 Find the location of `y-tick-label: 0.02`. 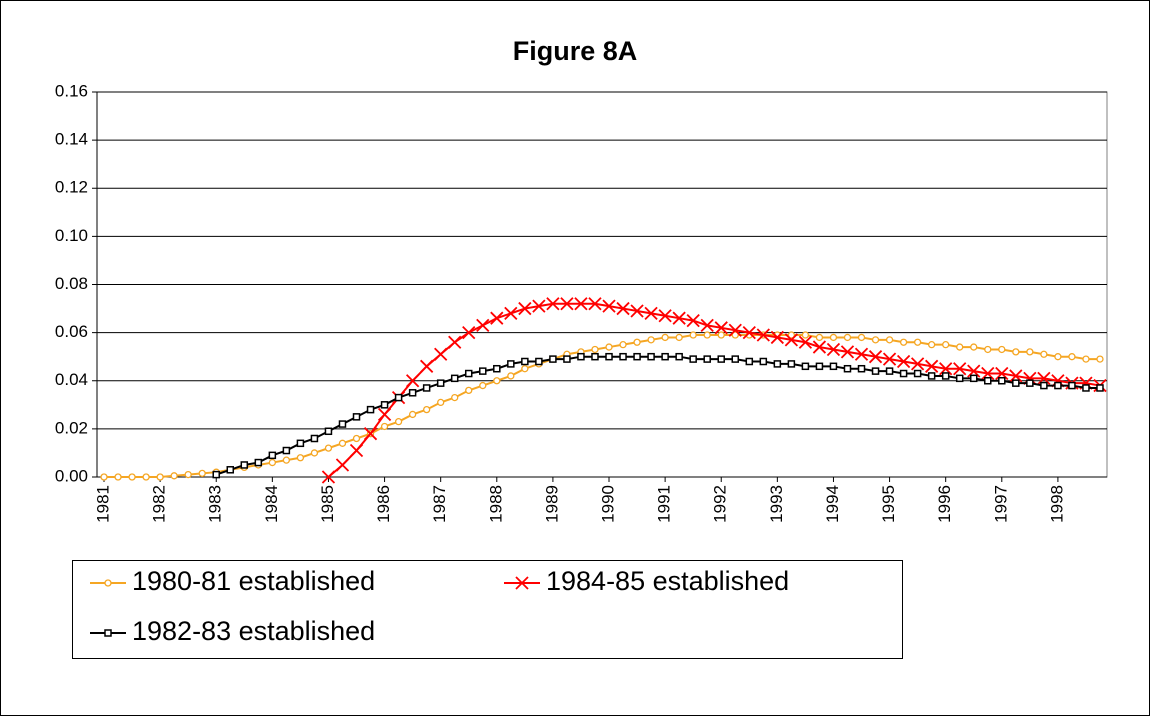

y-tick-label: 0.02 is located at coordinates (71, 427).